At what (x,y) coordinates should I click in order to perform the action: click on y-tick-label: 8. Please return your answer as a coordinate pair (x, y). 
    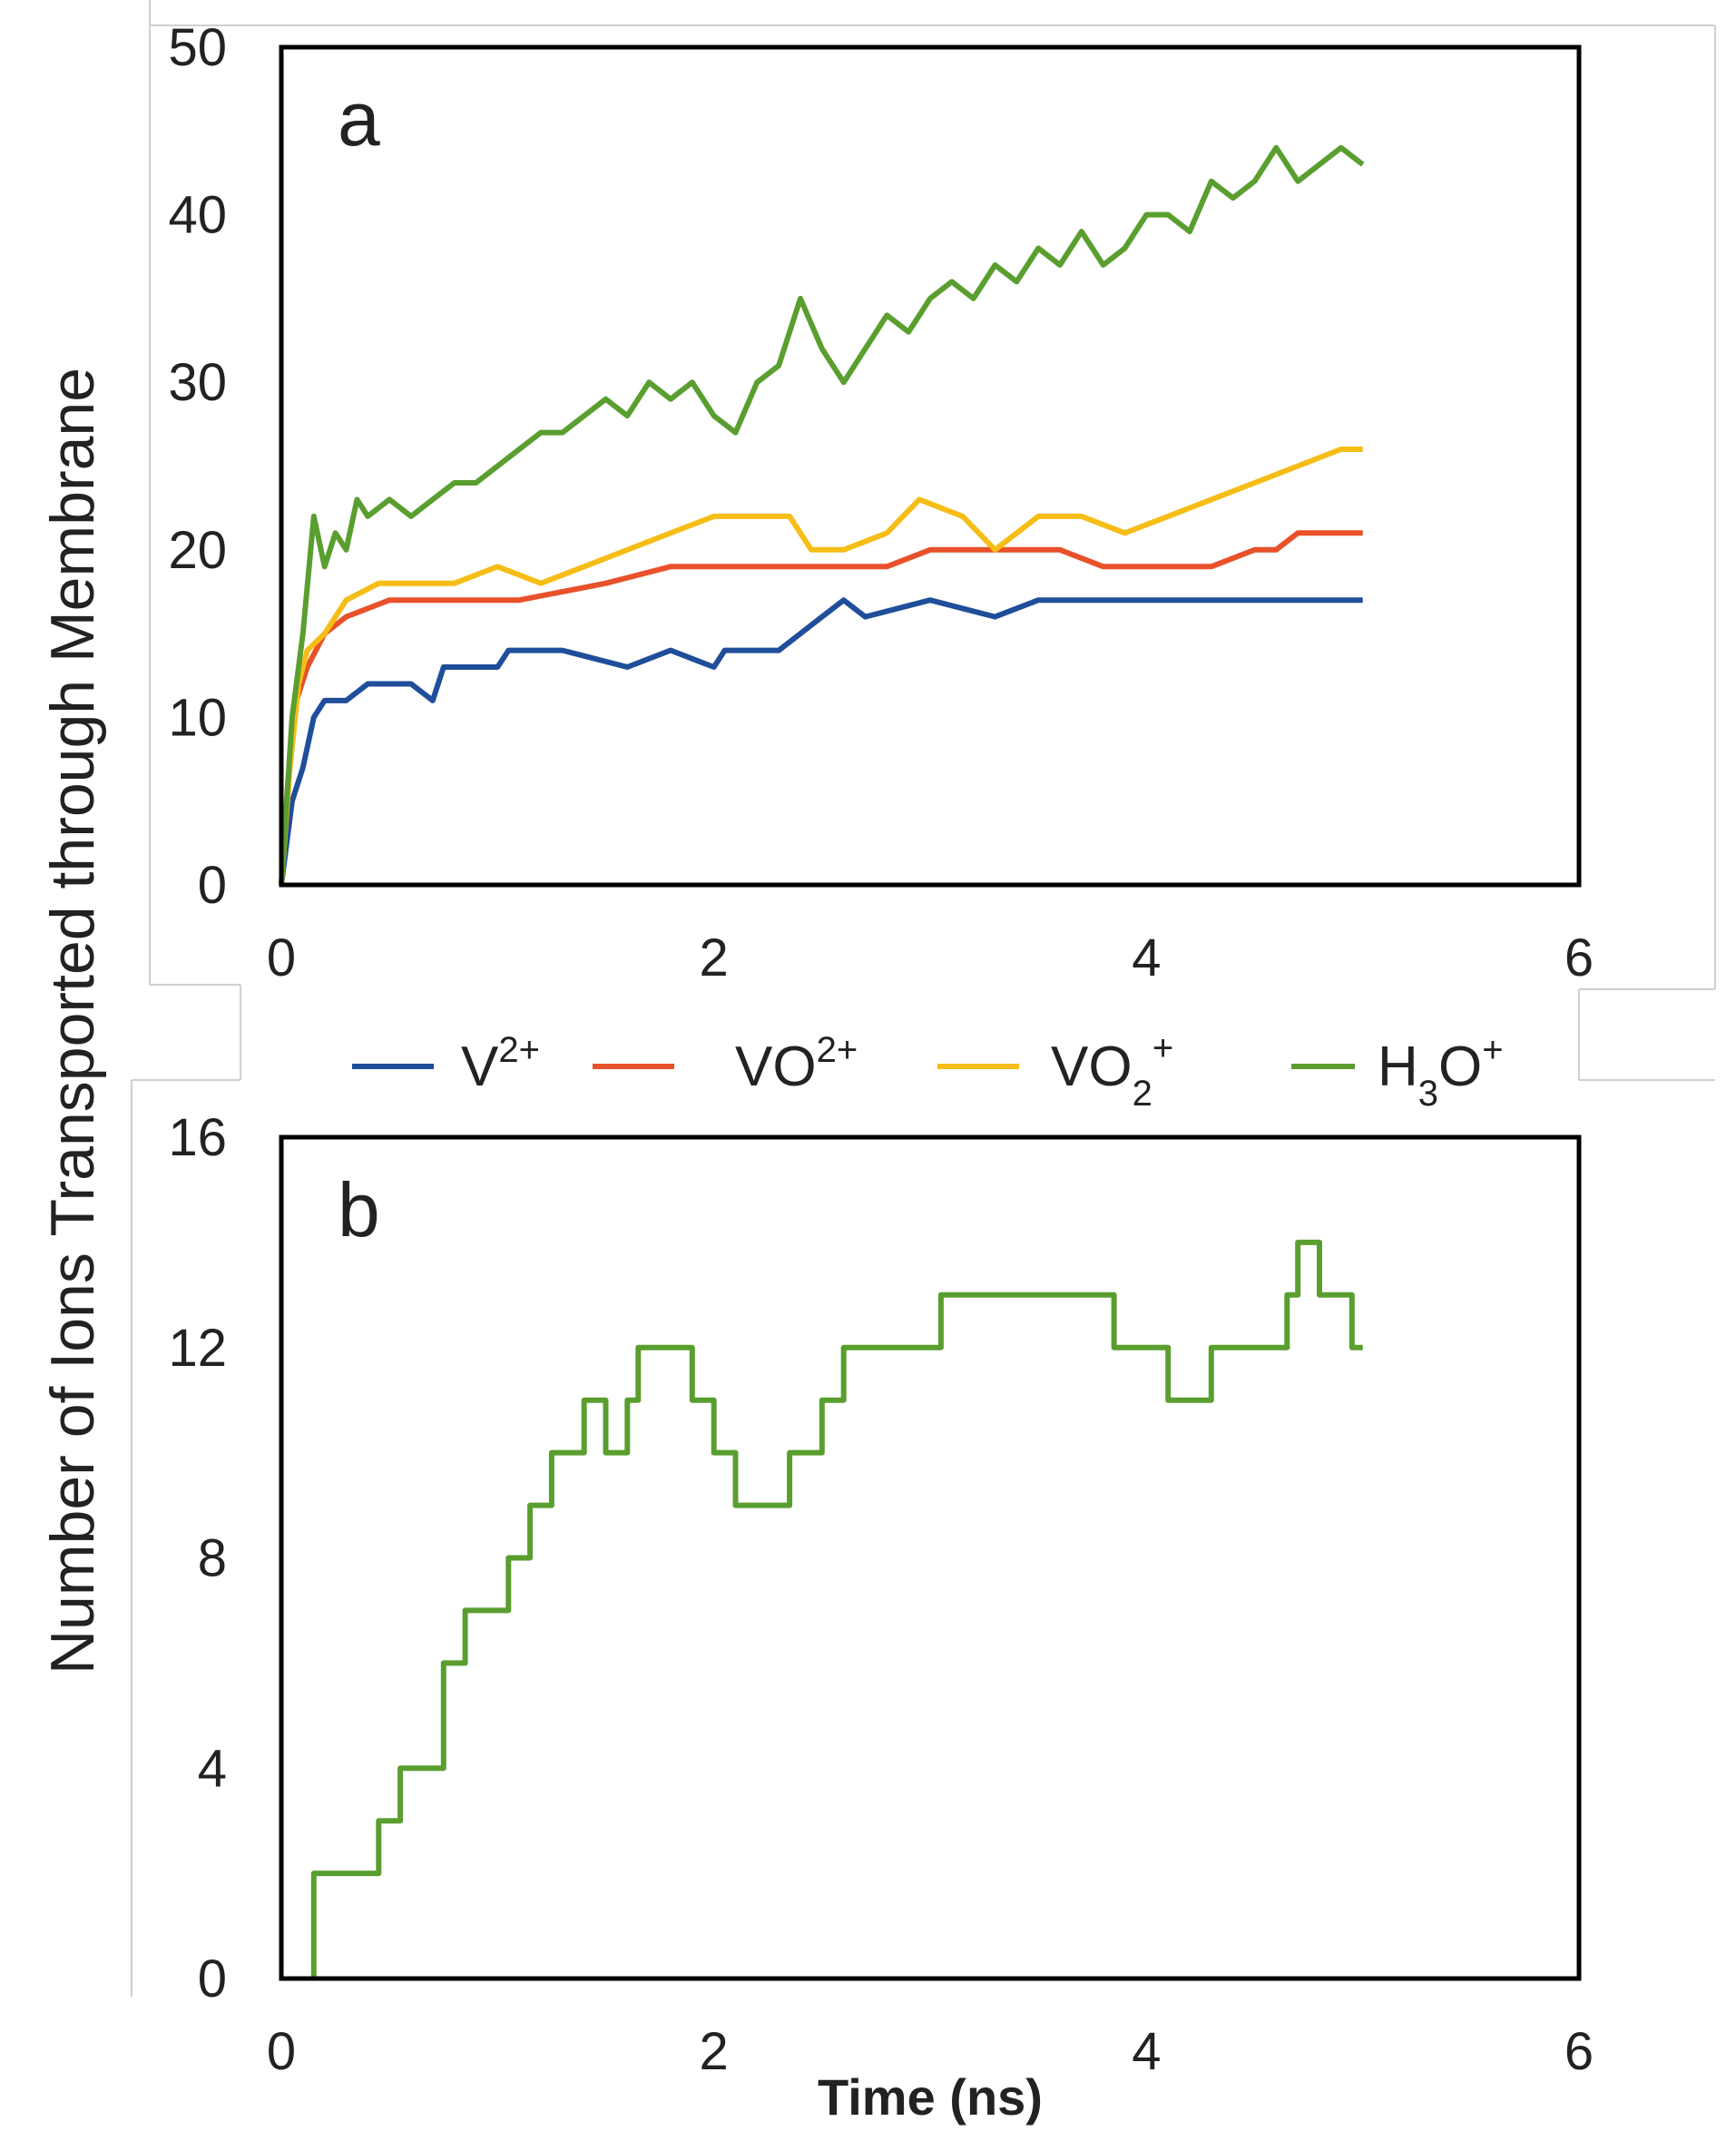
    Looking at the image, I should click on (213, 1558).